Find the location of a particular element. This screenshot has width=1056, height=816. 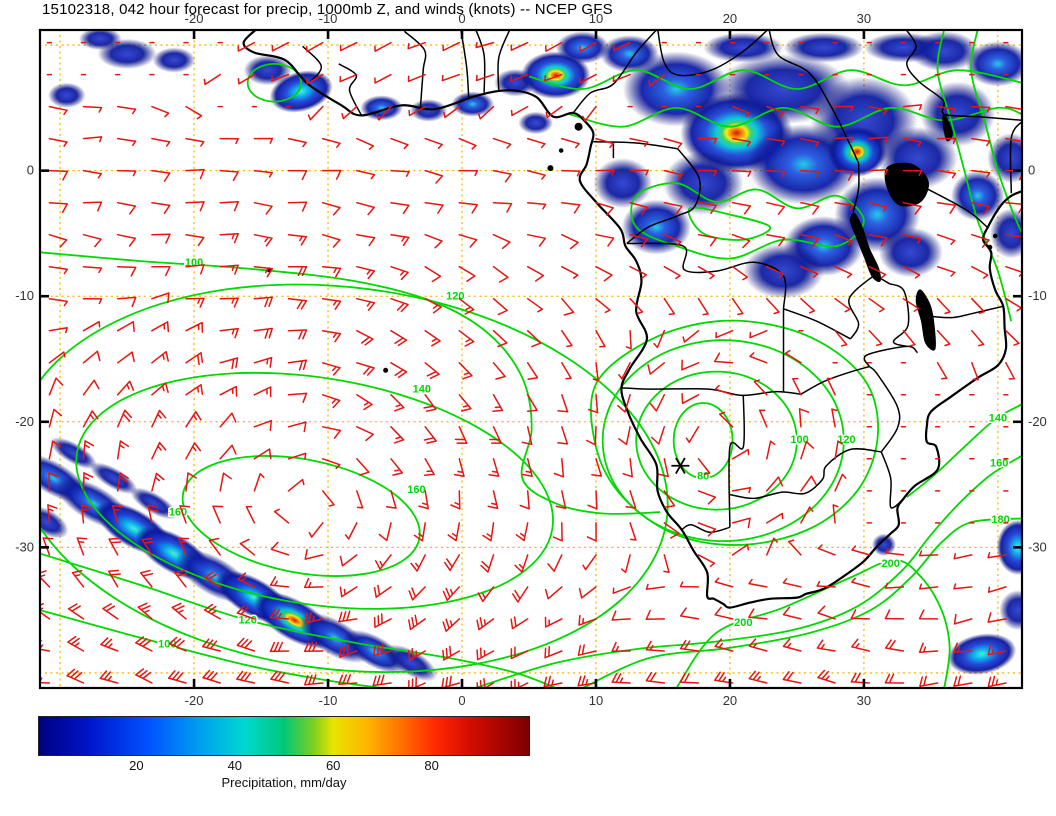

x-tick-bottom: 0 is located at coordinates (461, 700).